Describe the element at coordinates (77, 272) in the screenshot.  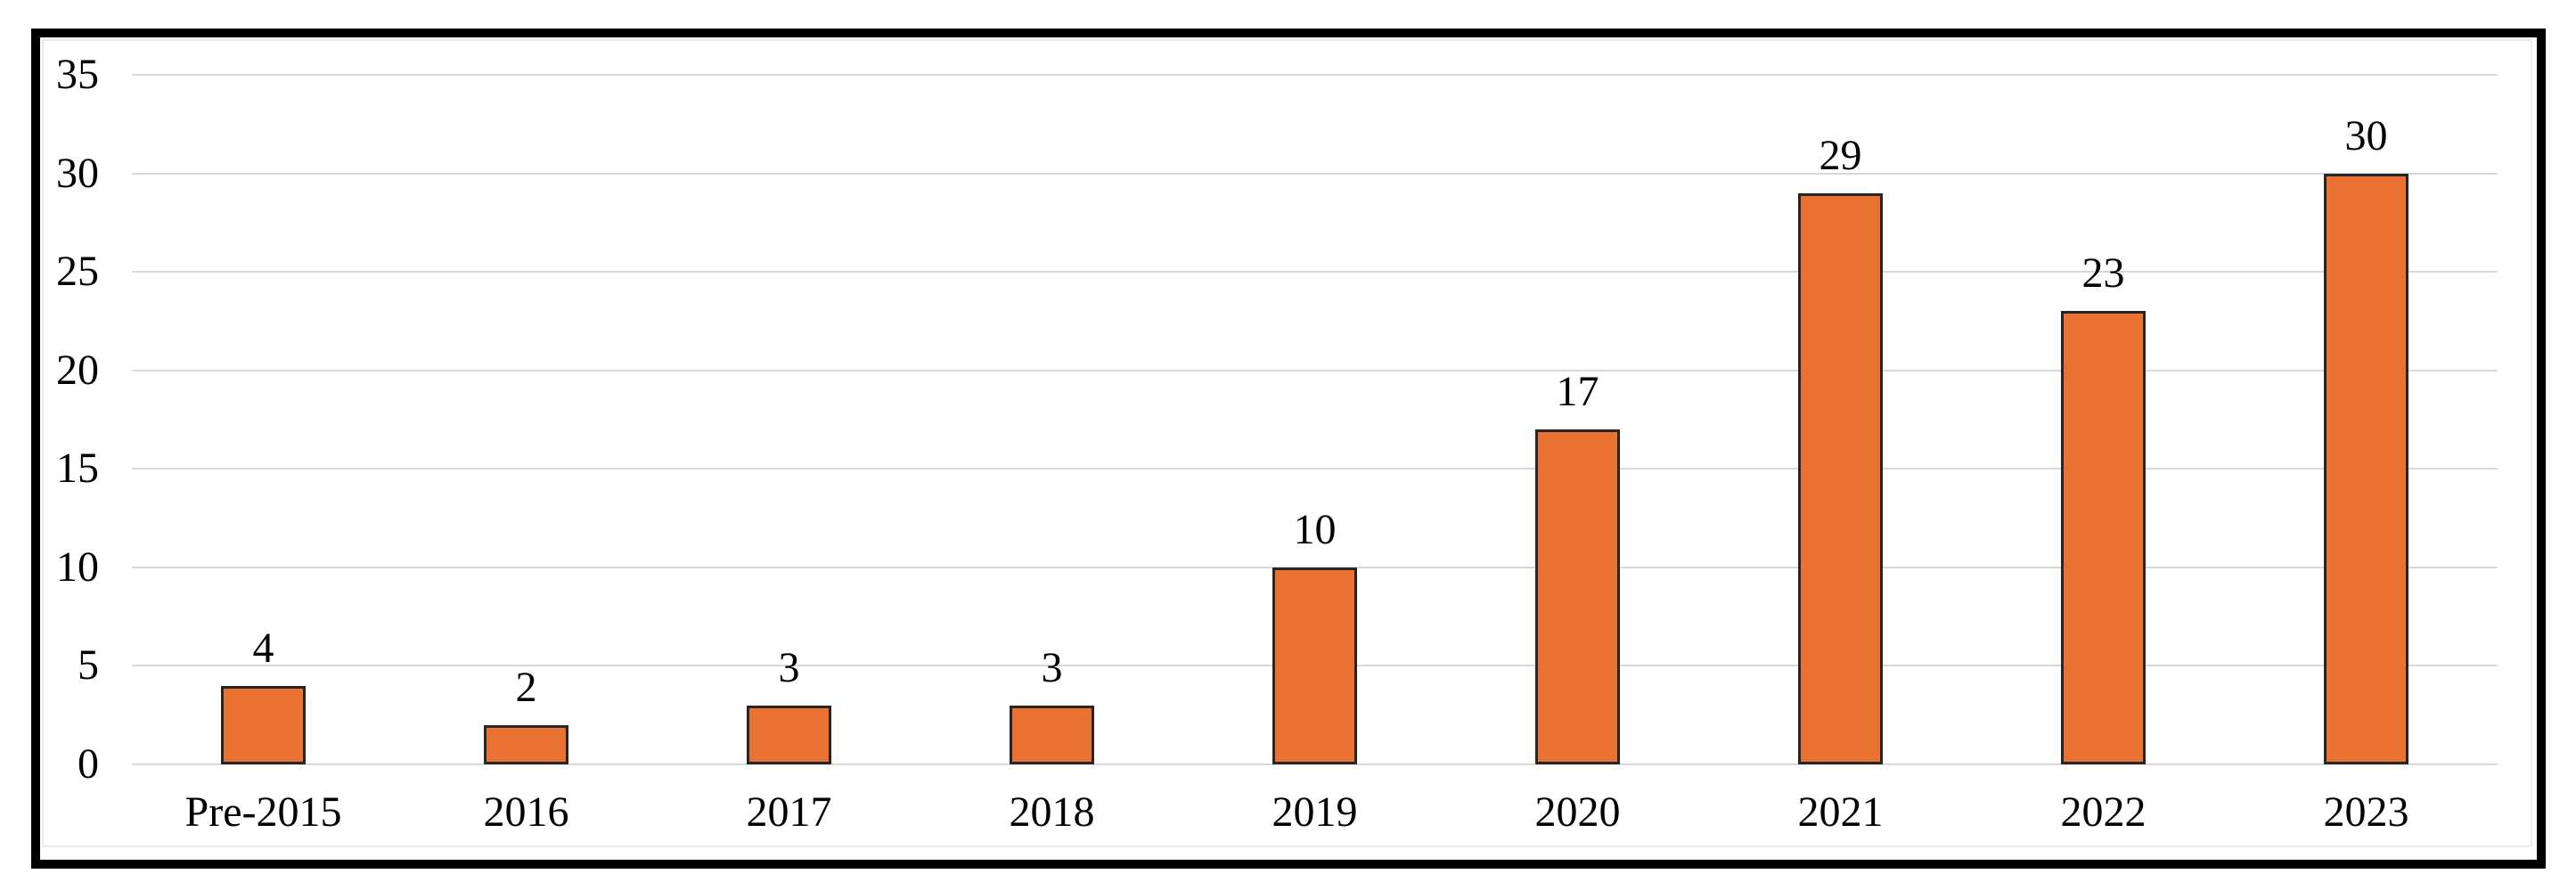
I see `y-axis-tick-label: 25` at that location.